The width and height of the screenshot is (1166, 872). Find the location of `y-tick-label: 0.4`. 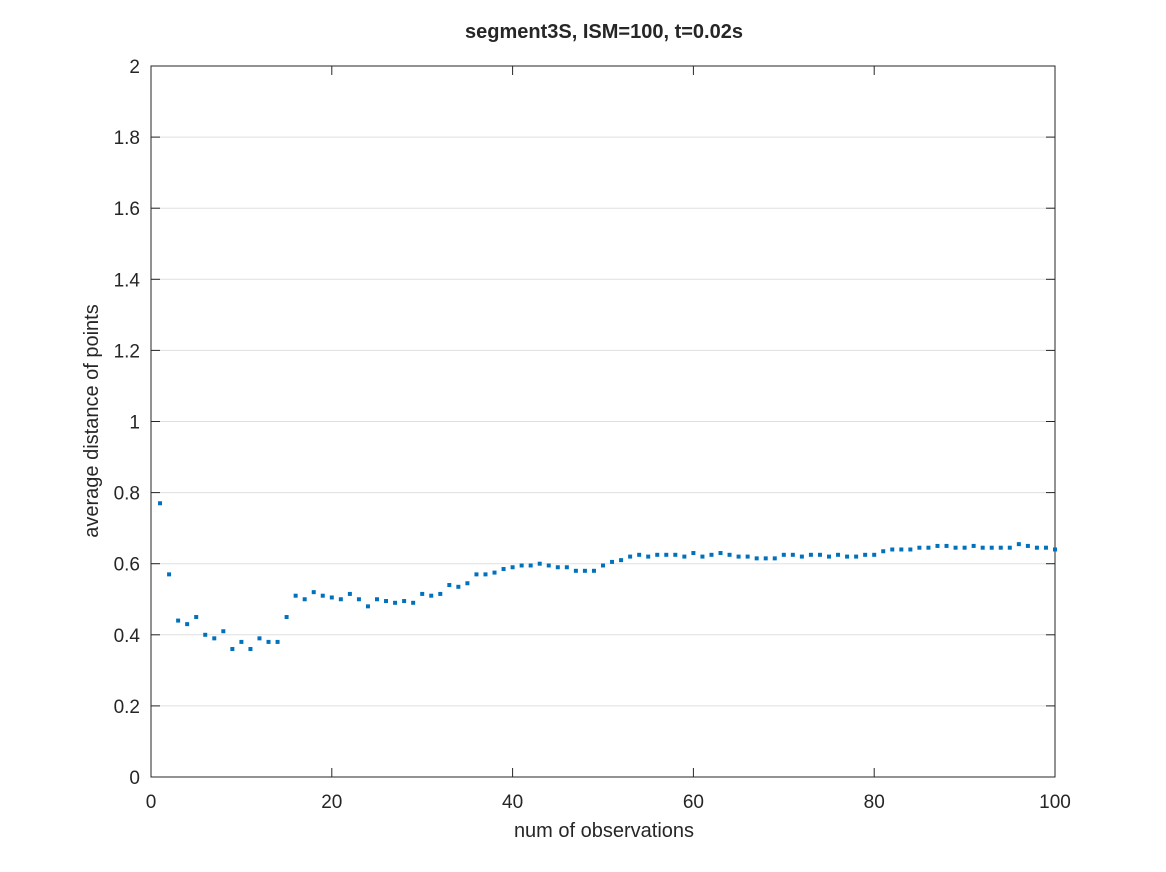

y-tick-label: 0.4 is located at coordinates (127, 636).